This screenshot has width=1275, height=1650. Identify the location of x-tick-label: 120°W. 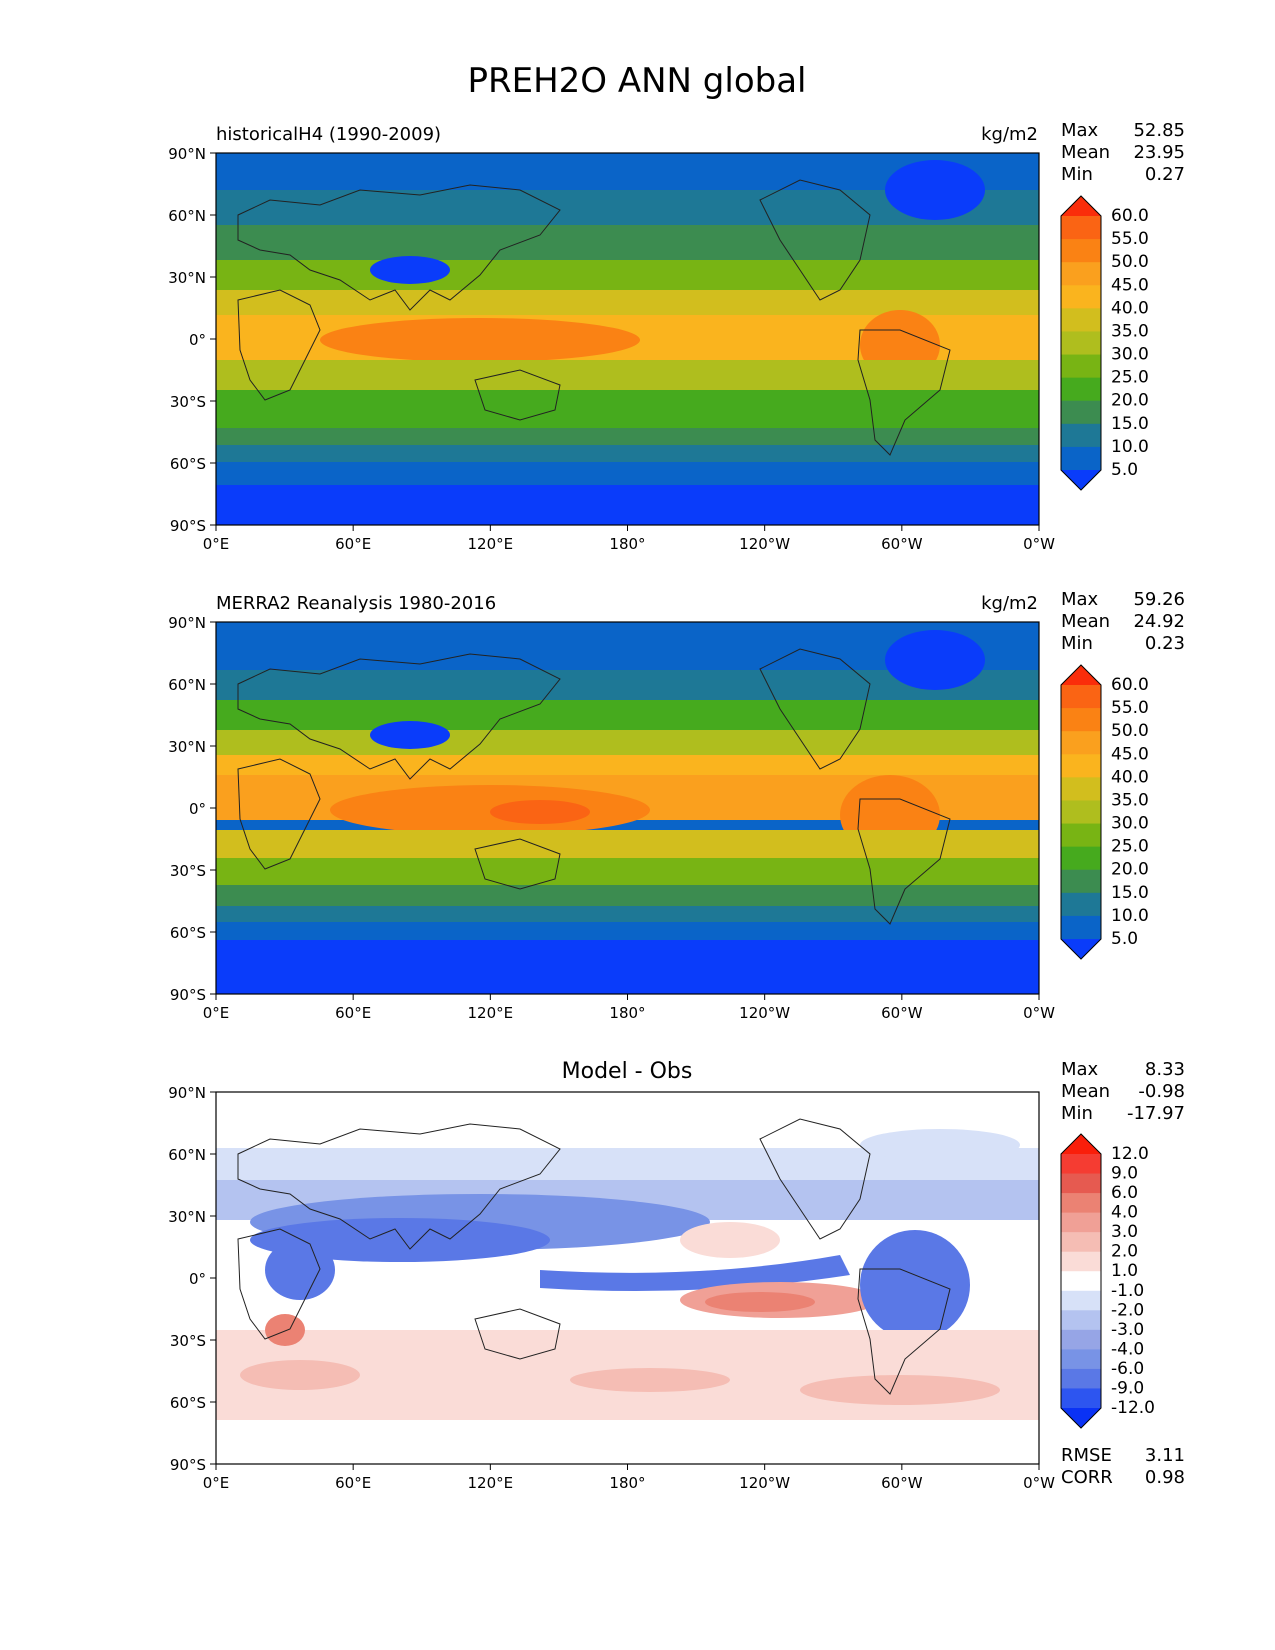
(764, 1013).